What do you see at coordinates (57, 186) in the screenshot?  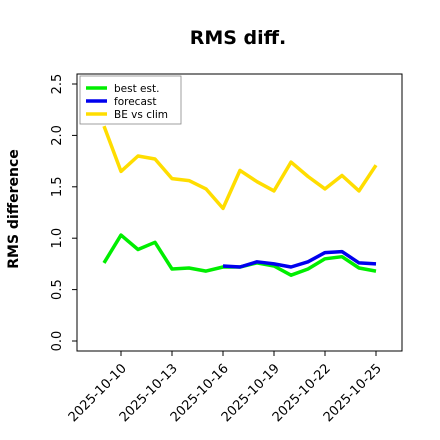 I see `y-tick-label: 1.5` at bounding box center [57, 186].